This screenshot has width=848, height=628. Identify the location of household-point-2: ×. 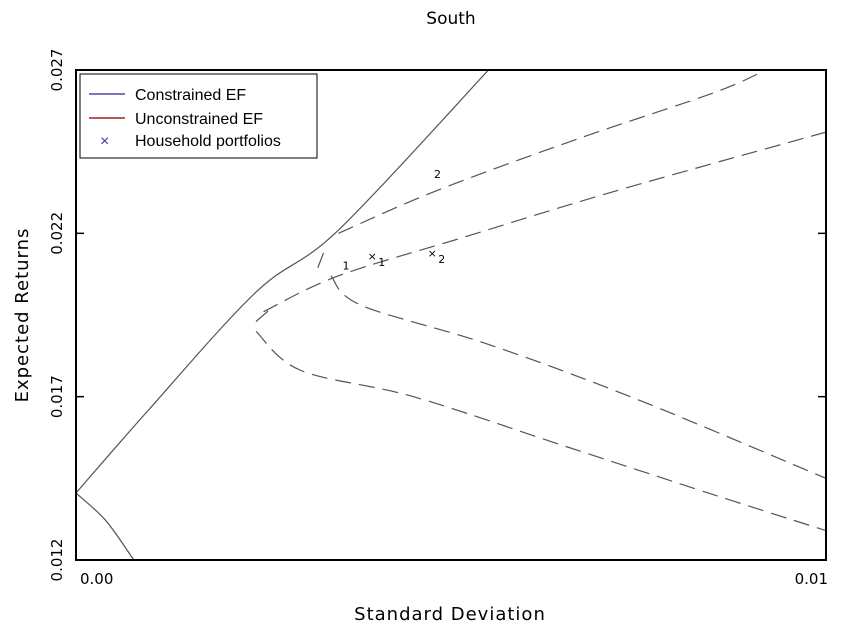
(432, 253).